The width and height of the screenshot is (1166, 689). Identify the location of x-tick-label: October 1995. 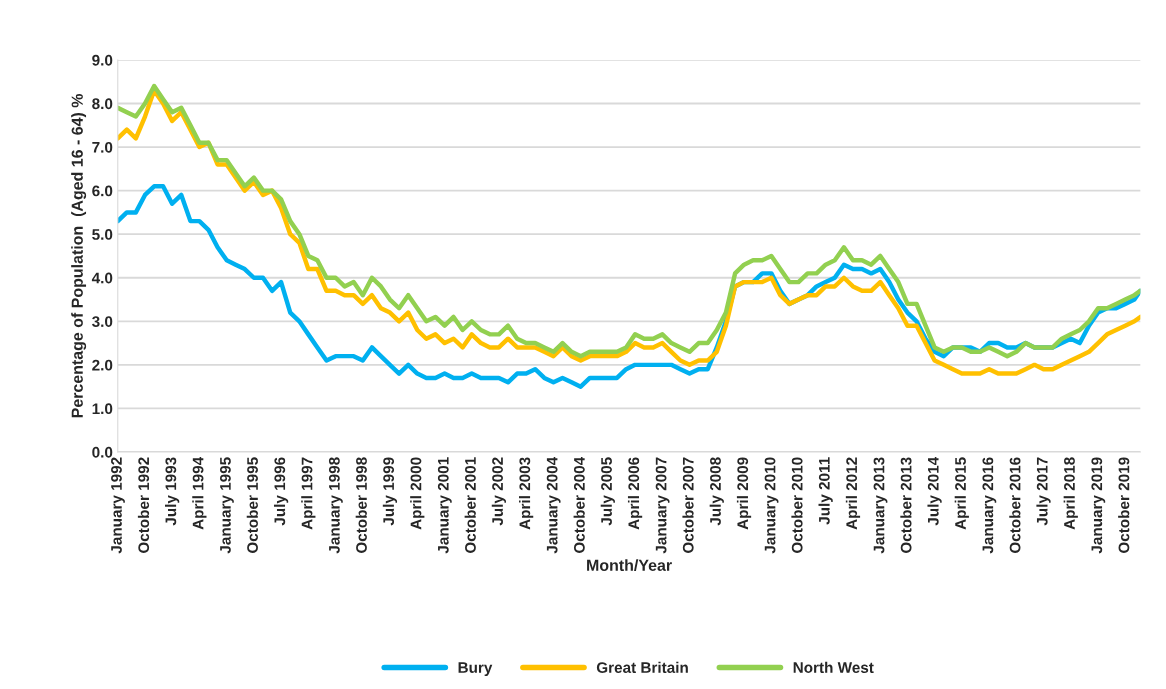
(252, 505).